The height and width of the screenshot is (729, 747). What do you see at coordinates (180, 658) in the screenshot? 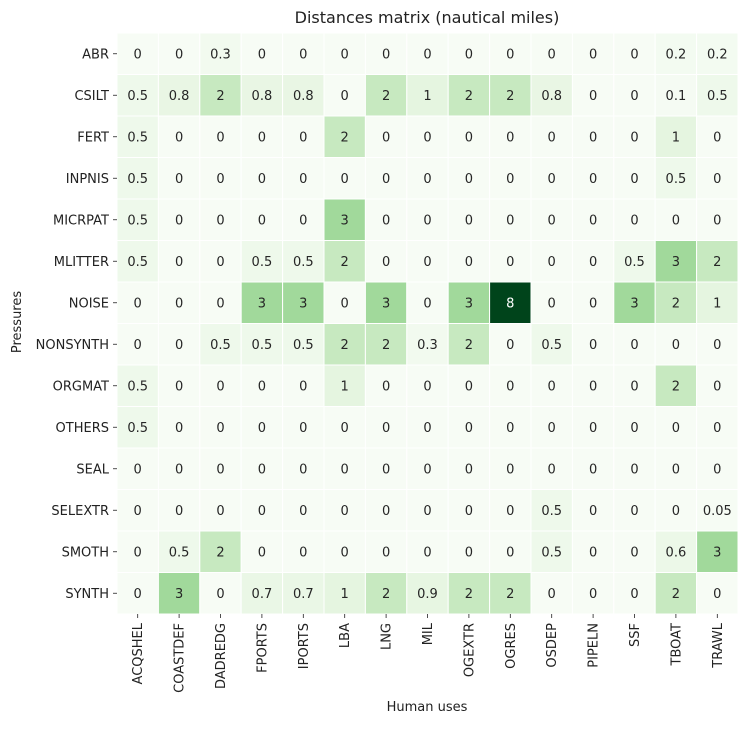
I see `x-tick-label: COASTDEF` at bounding box center [180, 658].